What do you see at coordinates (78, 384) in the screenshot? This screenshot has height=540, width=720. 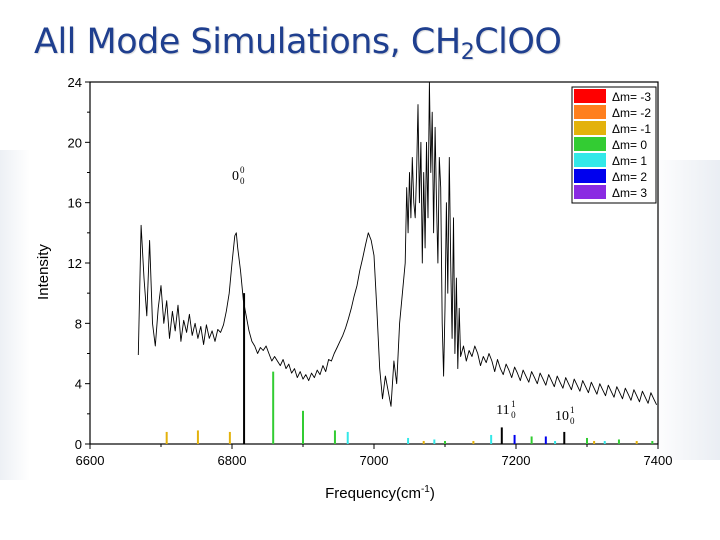 I see `y-tick-label: 4` at bounding box center [78, 384].